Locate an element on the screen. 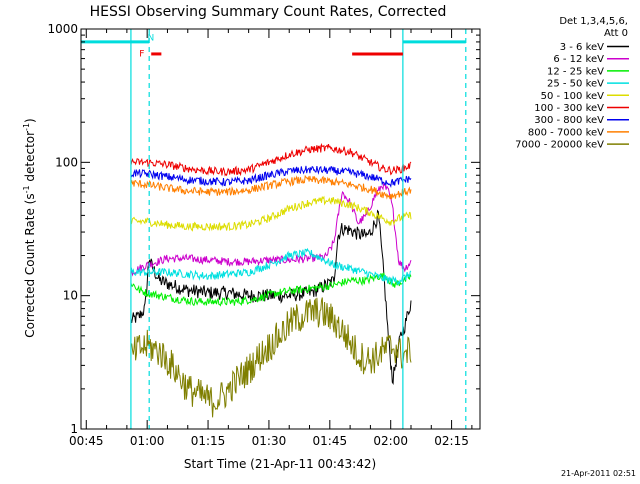 This screenshot has width=640, height=484. y-axis-label-part1: Corrected Count Rate (s is located at coordinates (30, 265).